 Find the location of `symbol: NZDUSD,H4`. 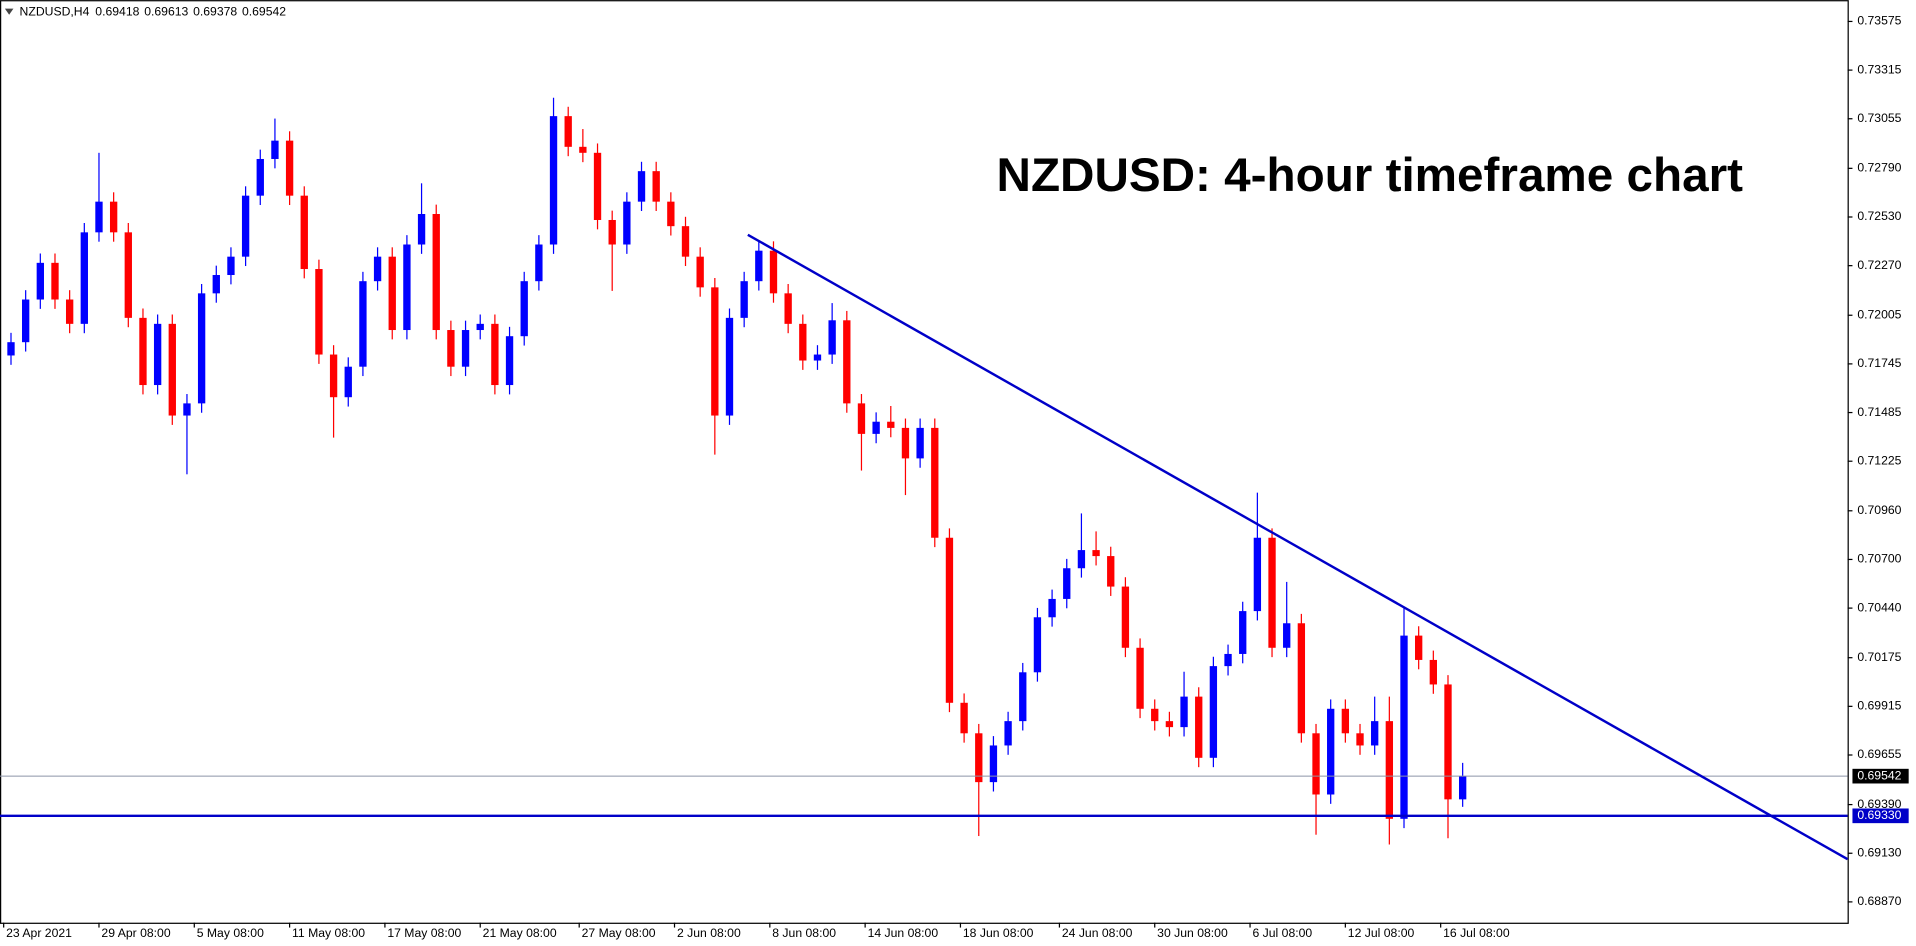

symbol: NZDUSD,H4 is located at coordinates (55, 12).